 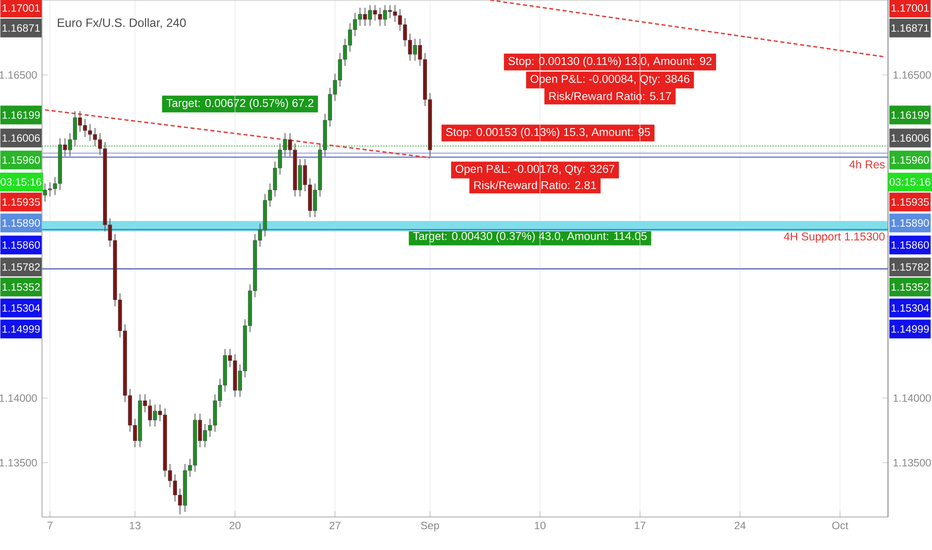 I want to click on x-tick-label: Oct, so click(x=840, y=526).